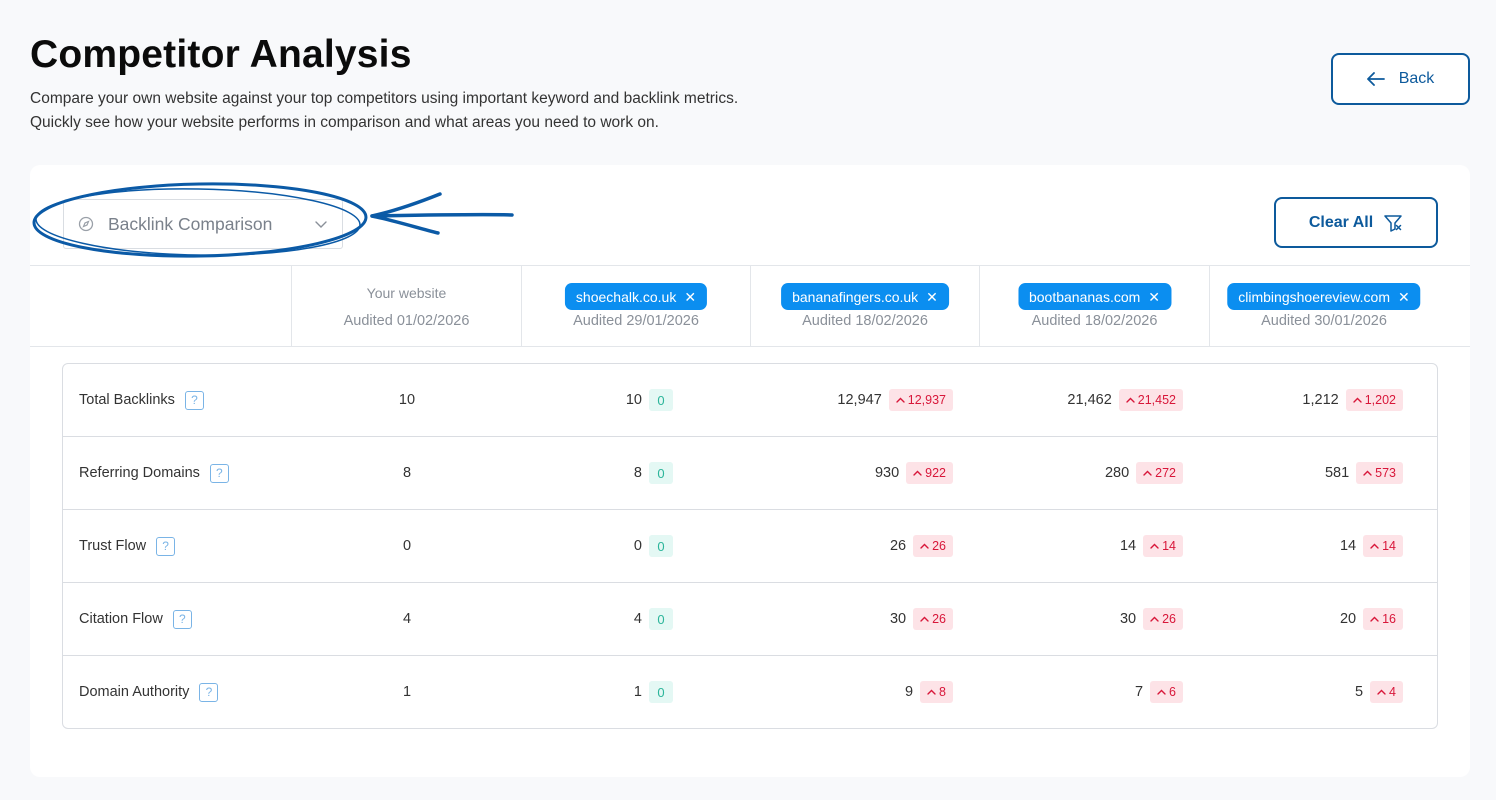  Describe the element at coordinates (1159, 473) in the screenshot. I see `difference-badge: 272` at that location.